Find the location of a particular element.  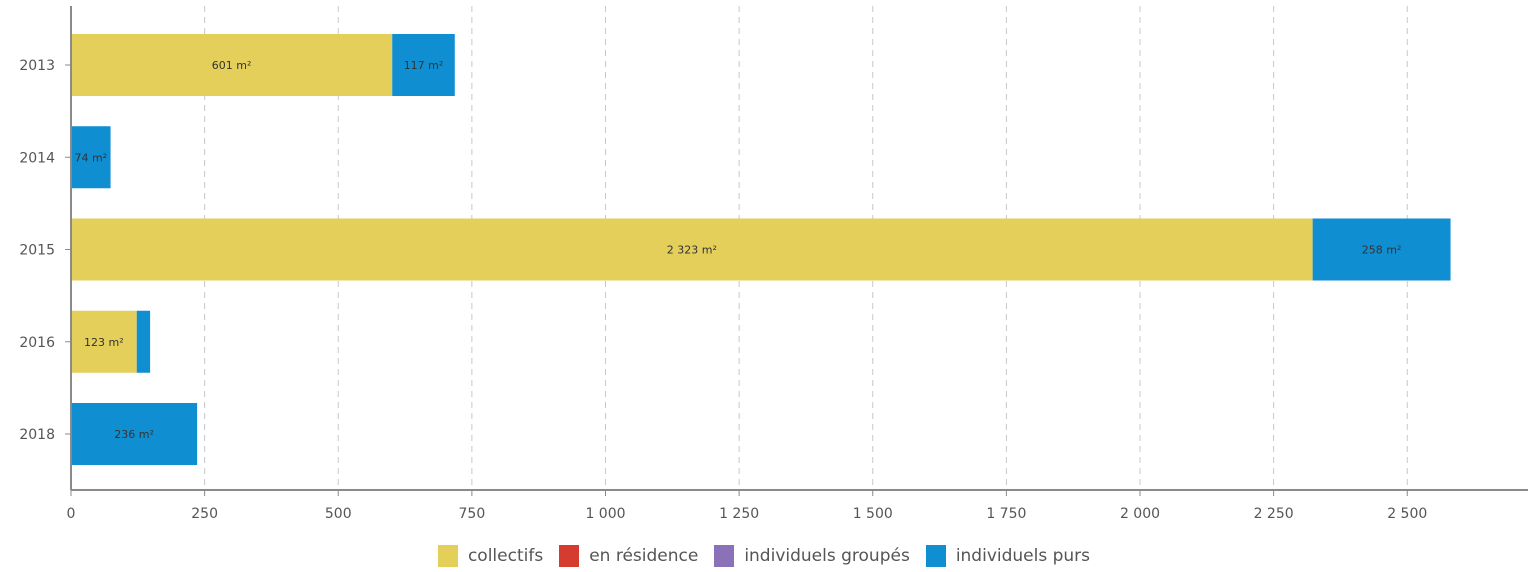

x-tick-label: 2 500 is located at coordinates (1407, 514).